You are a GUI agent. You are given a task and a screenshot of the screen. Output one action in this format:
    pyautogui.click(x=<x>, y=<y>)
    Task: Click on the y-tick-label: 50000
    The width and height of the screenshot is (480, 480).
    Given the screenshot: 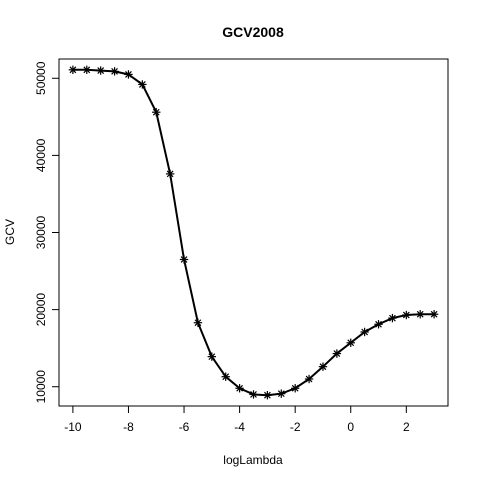 What is the action you would take?
    pyautogui.click(x=41, y=78)
    